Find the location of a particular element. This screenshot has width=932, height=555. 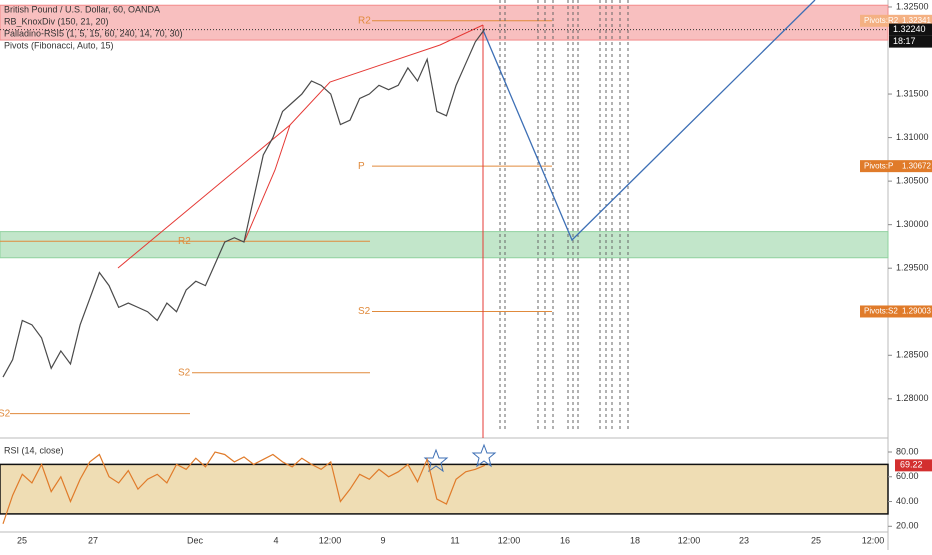

y-tick-label: 80.00 is located at coordinates (907, 451).